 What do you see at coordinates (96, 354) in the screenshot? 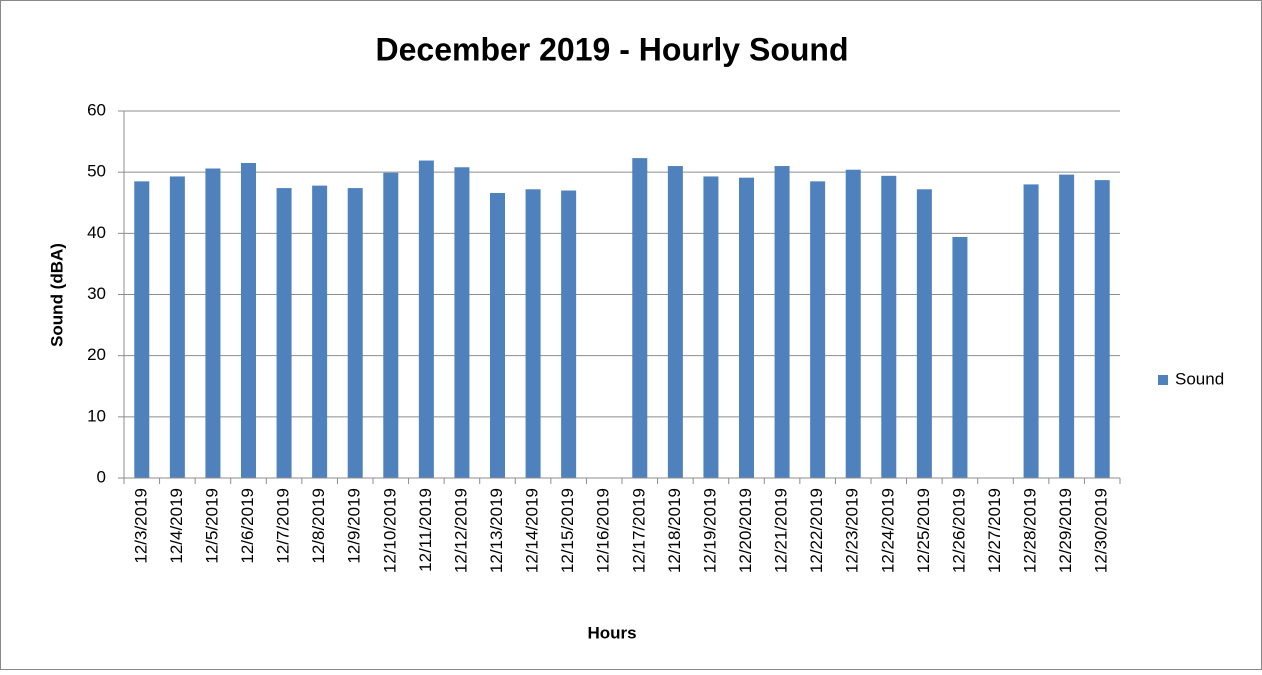
I see `y-tick-label: 20` at bounding box center [96, 354].